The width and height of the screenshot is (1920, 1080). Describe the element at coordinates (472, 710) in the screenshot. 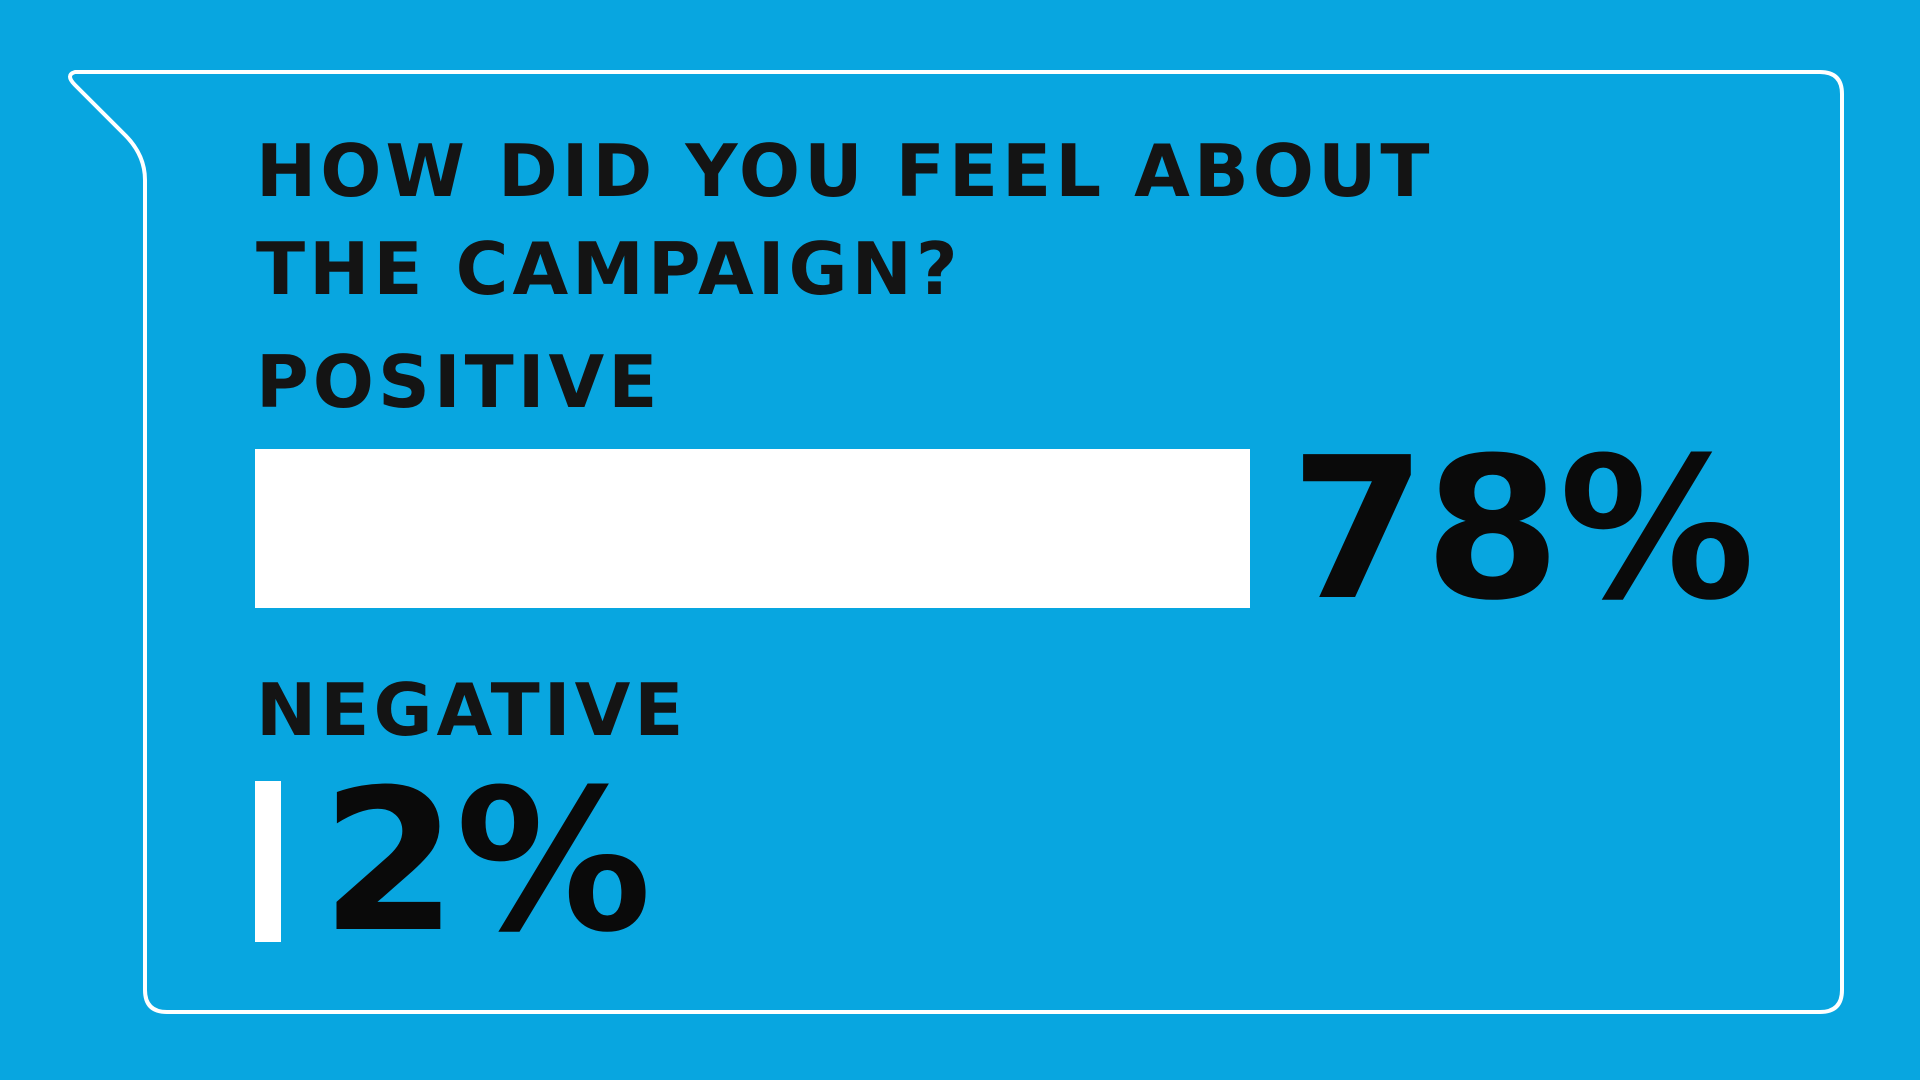

I see `category-label-negative: NEGATIVE` at that location.